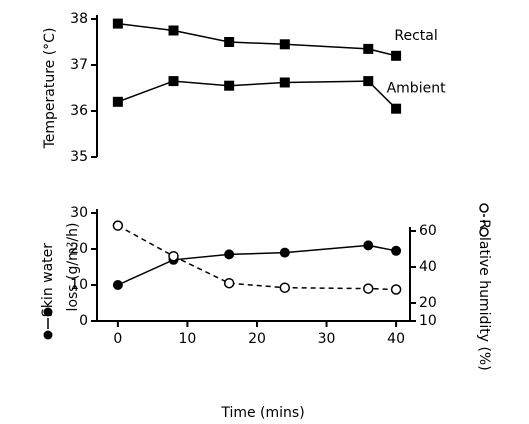 The width and height of the screenshot is (529, 424). What do you see at coordinates (188, 339) in the screenshot?
I see `x-tick-label: 10` at bounding box center [188, 339].